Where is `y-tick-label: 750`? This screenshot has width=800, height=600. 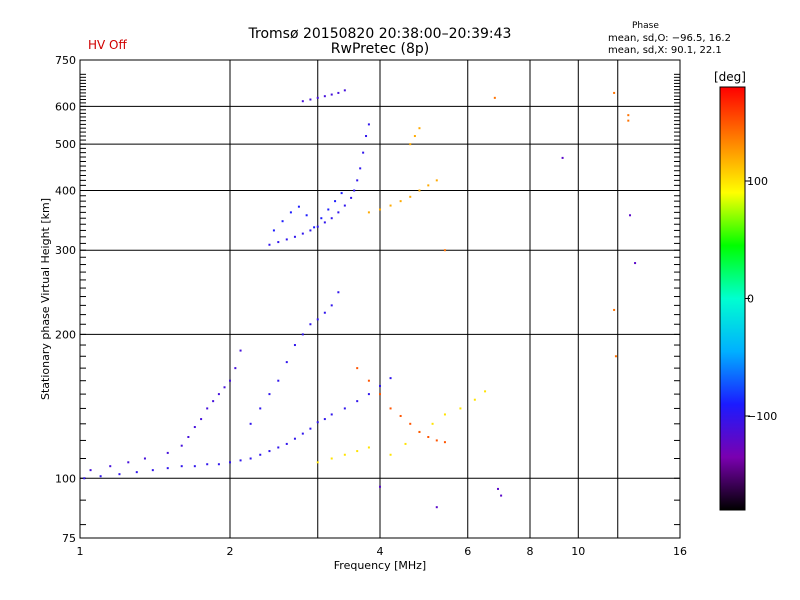
y-tick-label: 750 is located at coordinates (65, 60).